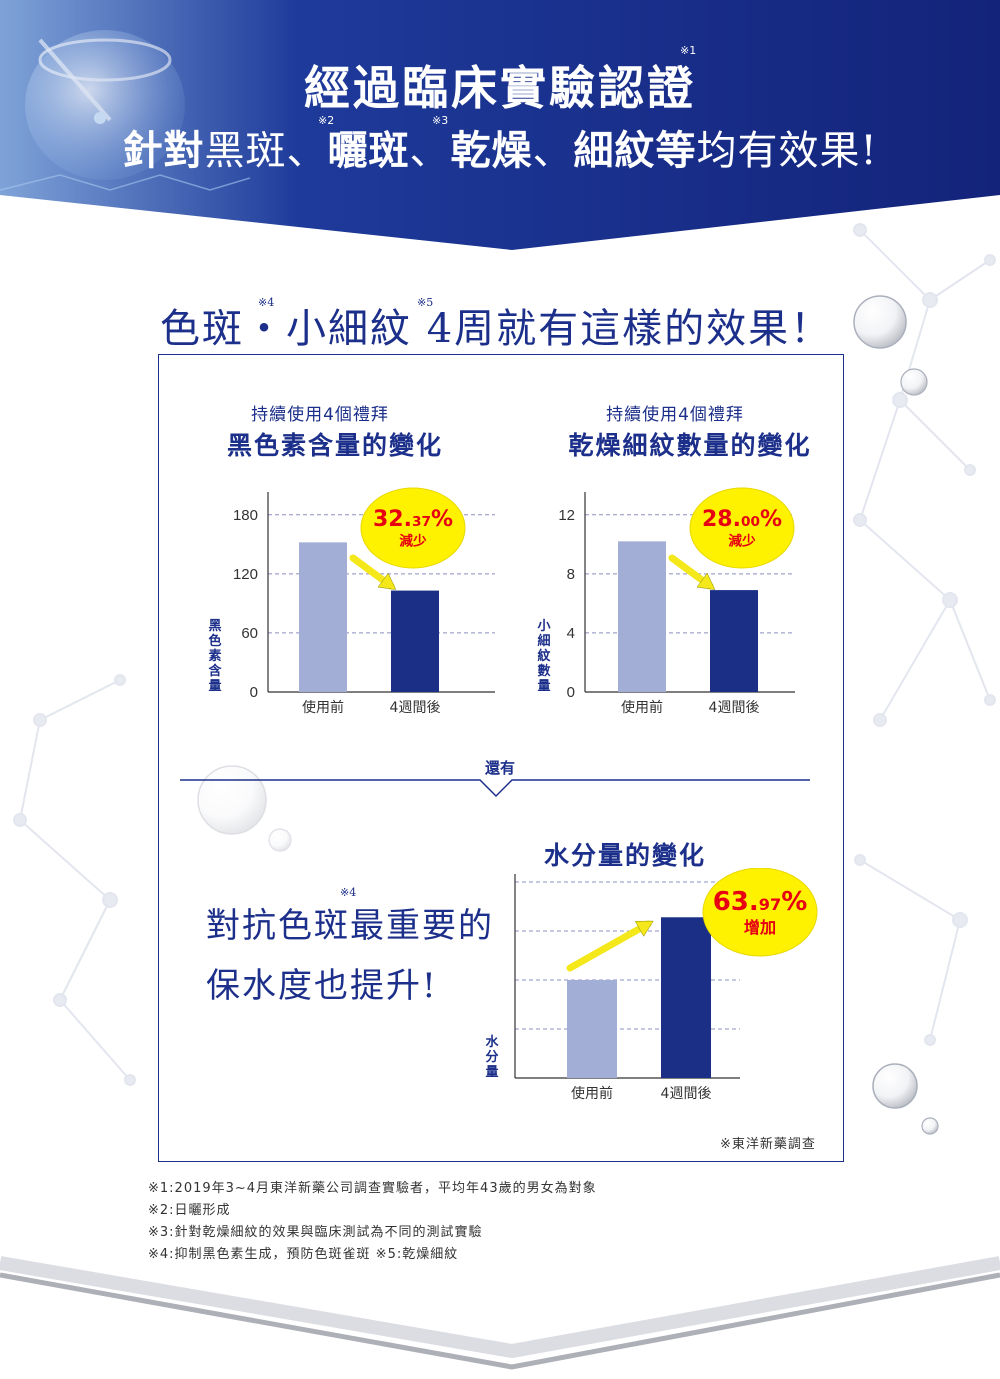 The width and height of the screenshot is (1000, 1379). I want to click on y-axis-label-char: 細, so click(543, 641).